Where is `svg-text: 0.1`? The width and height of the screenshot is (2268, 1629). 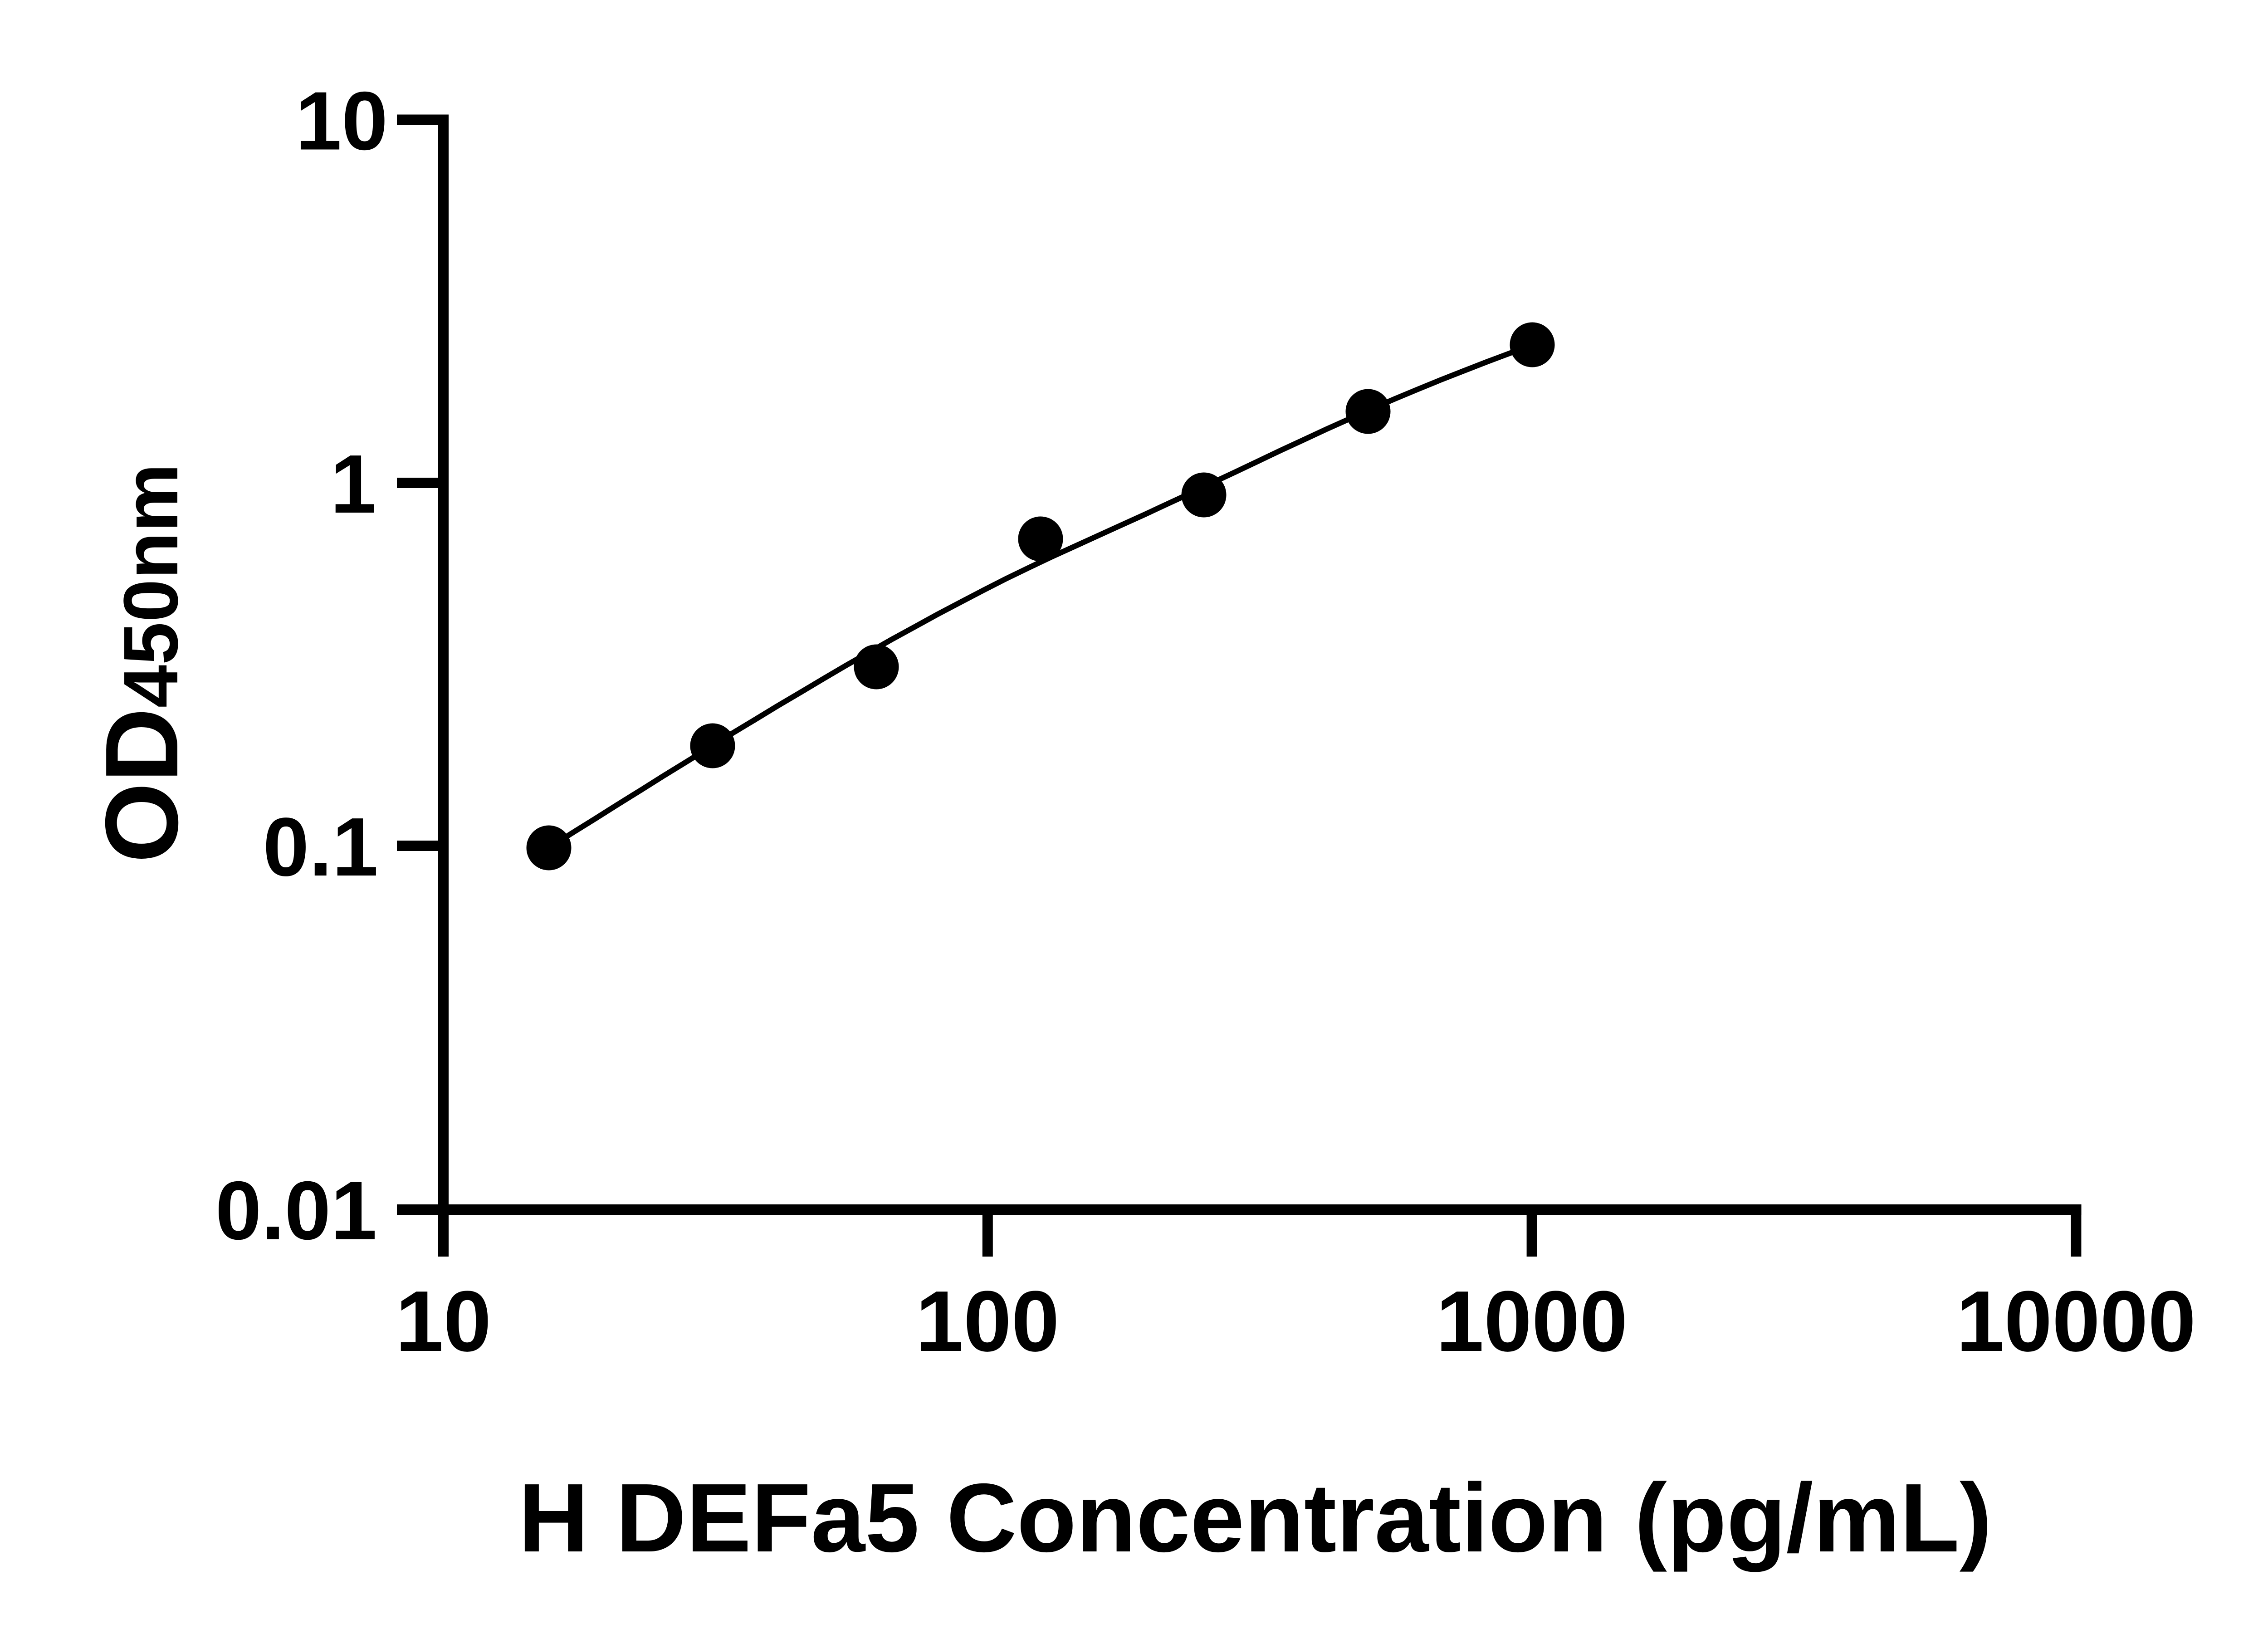 svg-text: 0.1 is located at coordinates (320, 846).